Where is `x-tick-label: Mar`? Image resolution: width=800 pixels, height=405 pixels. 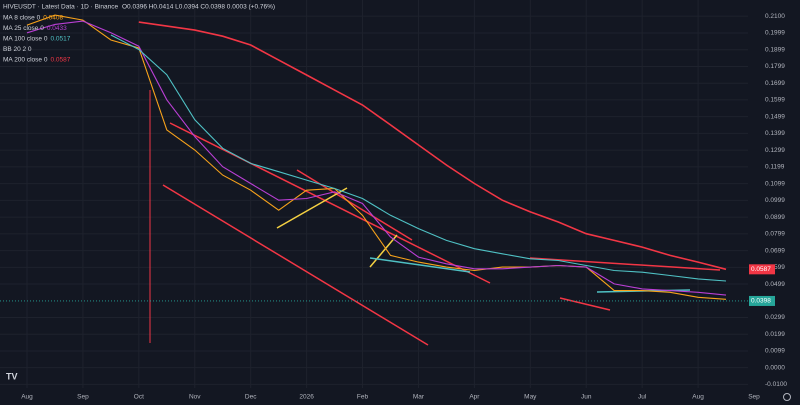 x-tick-label: Mar is located at coordinates (419, 397).